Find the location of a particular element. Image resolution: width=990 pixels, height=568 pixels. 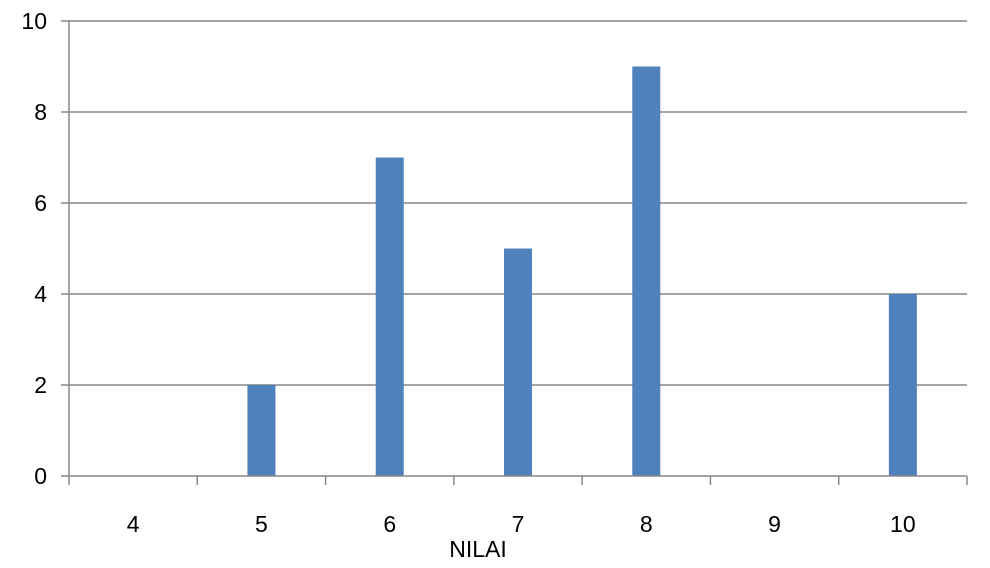

y-tick-label: 0 is located at coordinates (40, 476).